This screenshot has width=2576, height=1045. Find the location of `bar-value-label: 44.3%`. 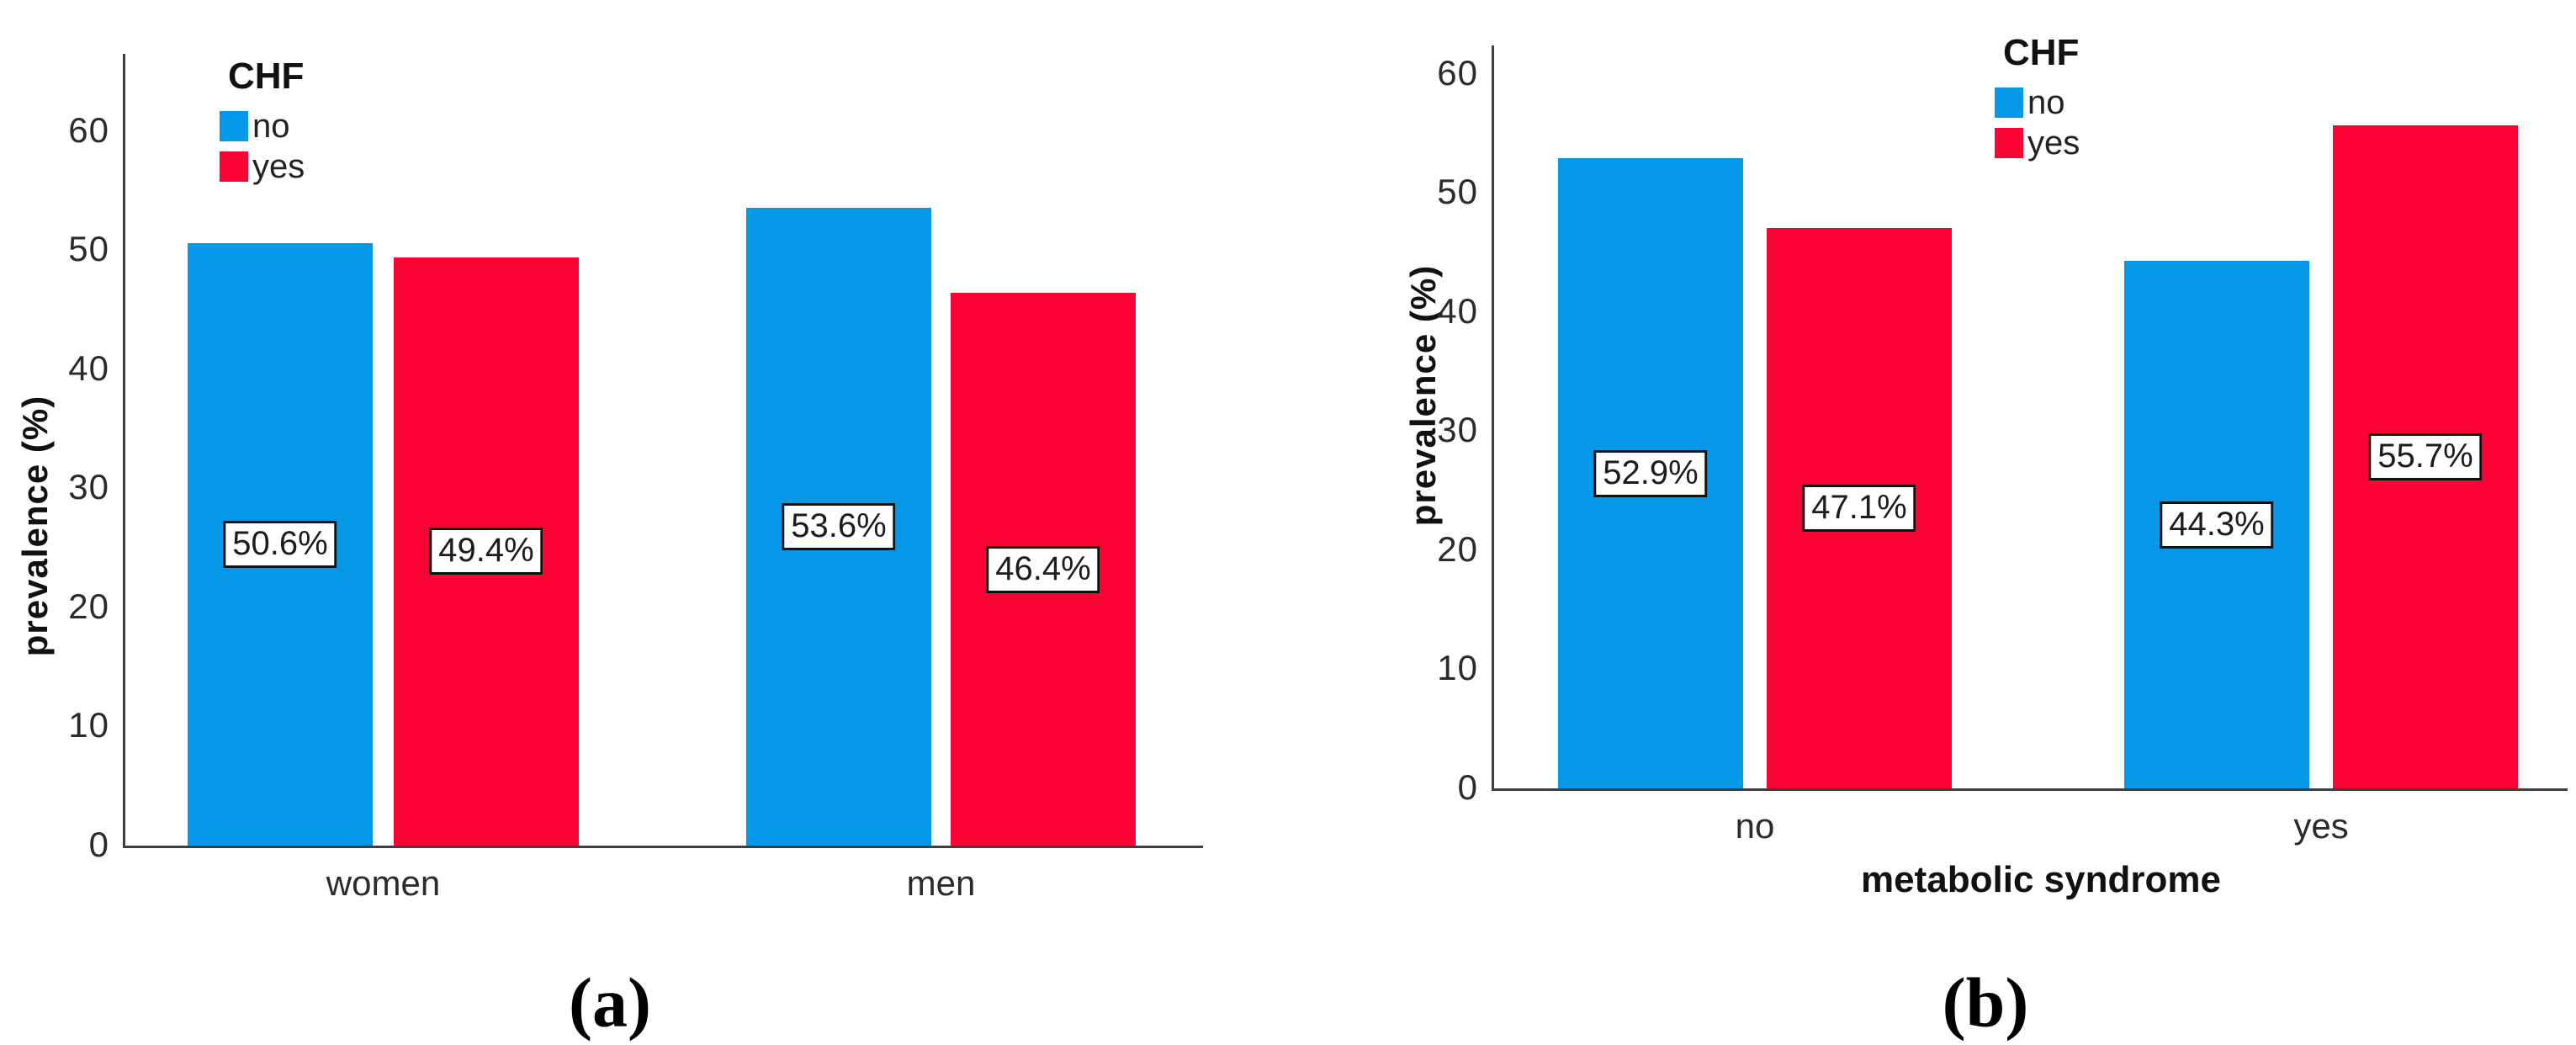

bar-value-label: 44.3% is located at coordinates (2217, 525).